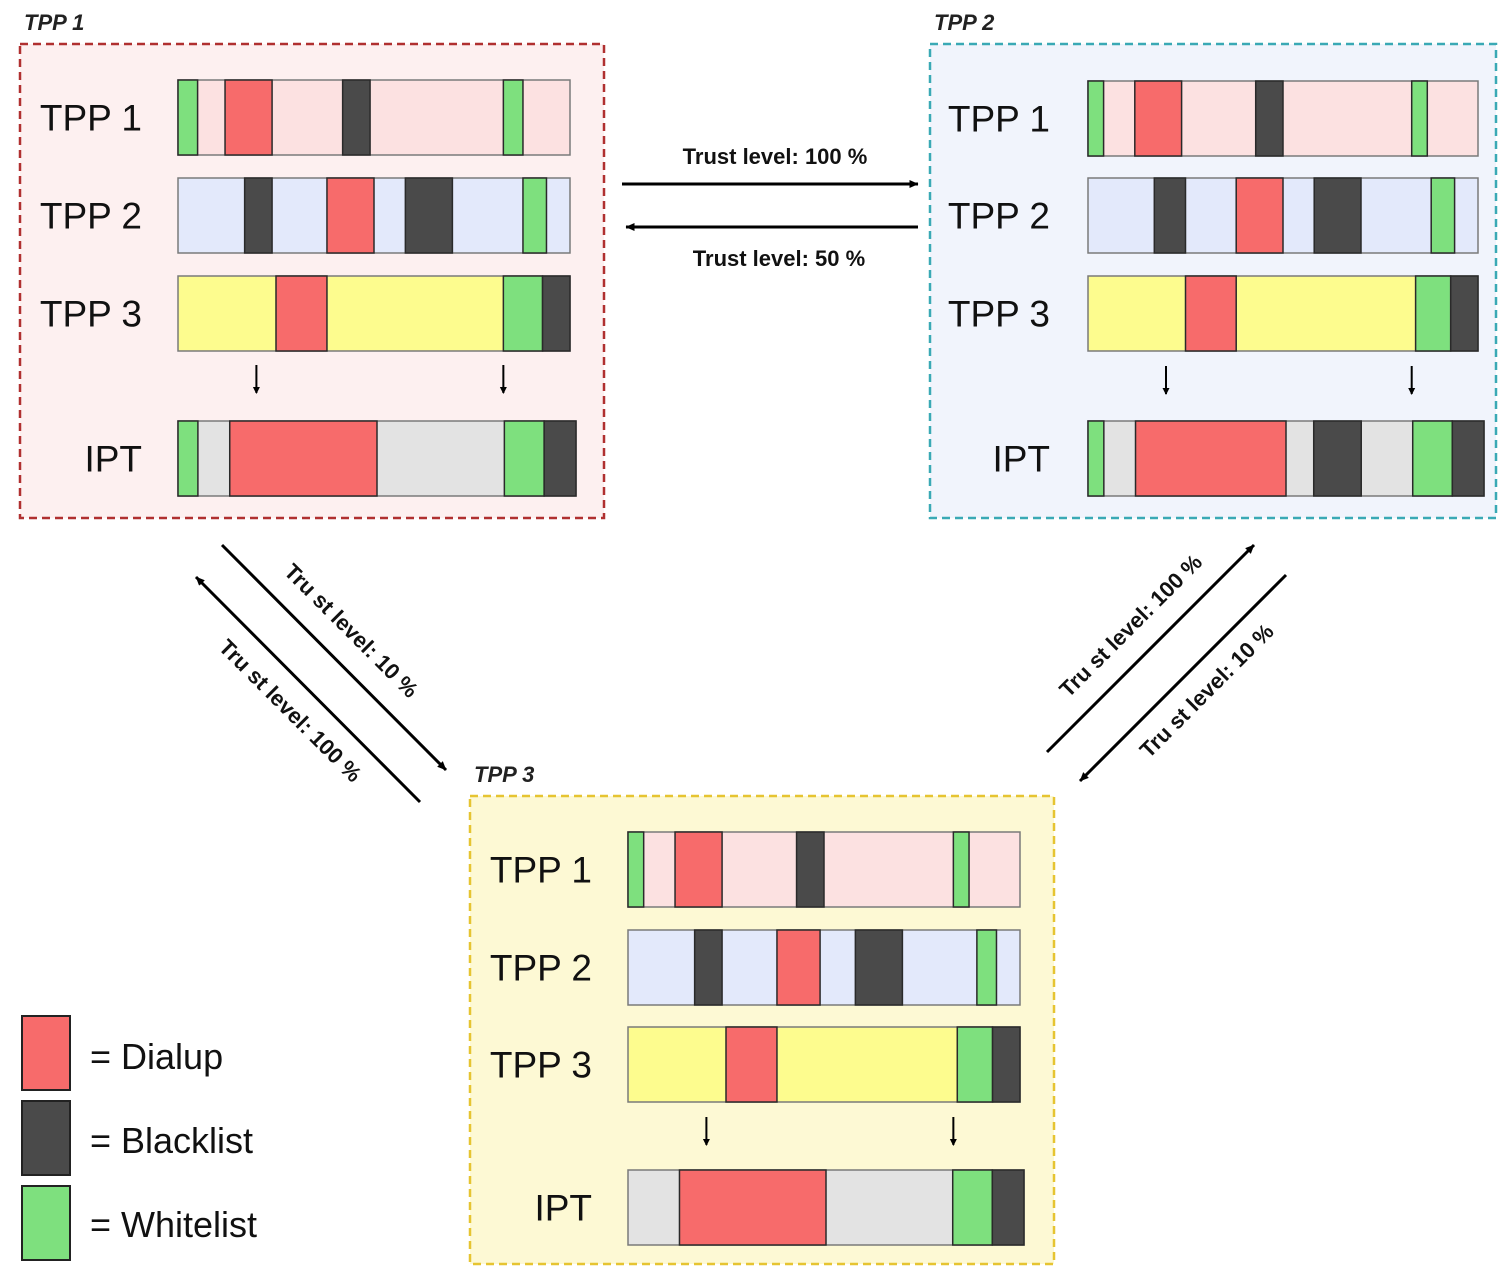 This screenshot has width=1501, height=1267. I want to click on legend-label-dialup: = Dialup, so click(156, 1056).